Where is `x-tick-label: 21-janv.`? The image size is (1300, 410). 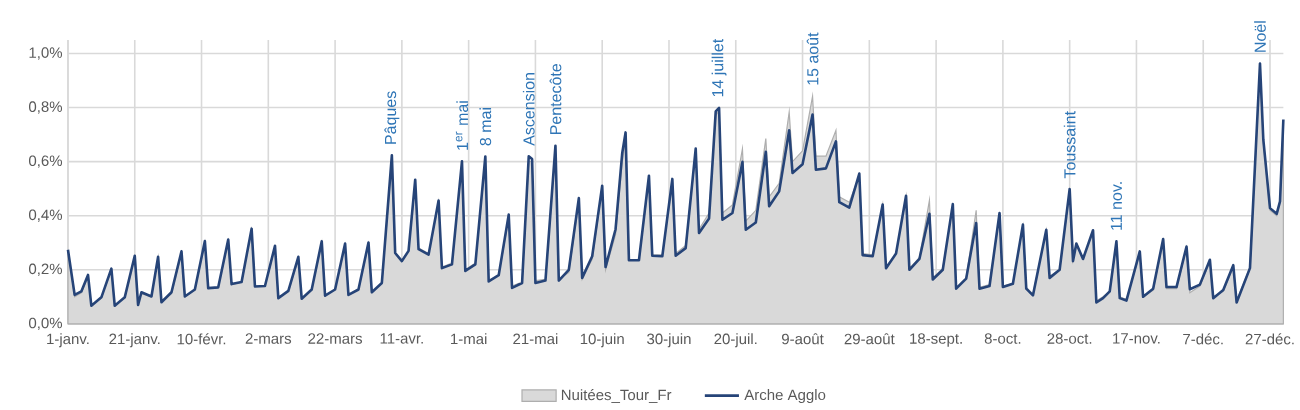
x-tick-label: 21-janv. is located at coordinates (134, 340).